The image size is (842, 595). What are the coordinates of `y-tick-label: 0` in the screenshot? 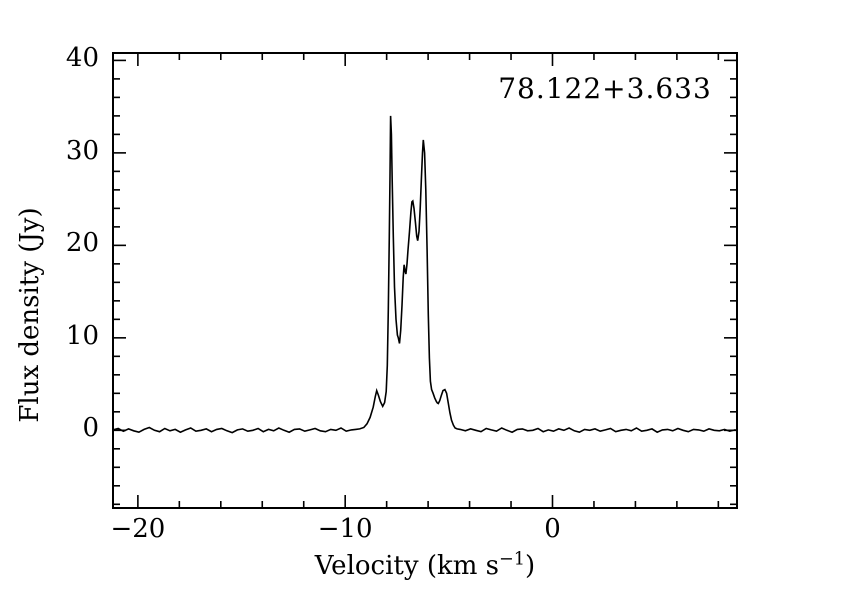 It's located at (90, 428).